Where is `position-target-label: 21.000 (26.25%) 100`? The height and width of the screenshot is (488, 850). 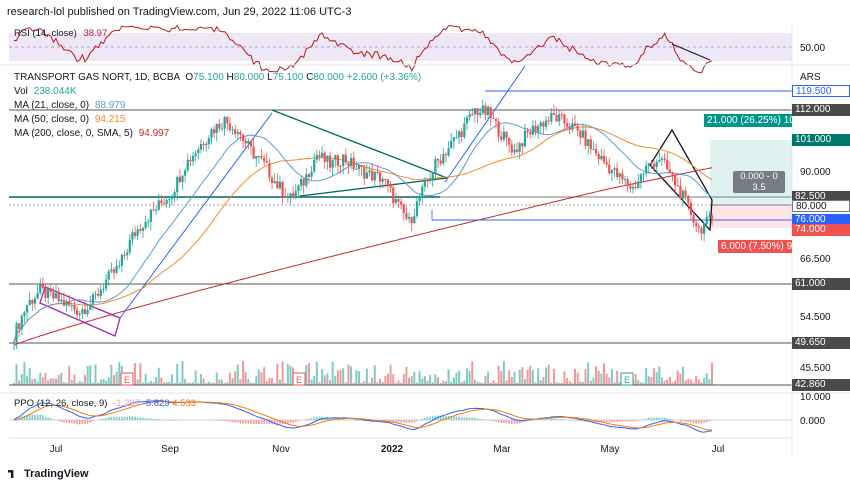 position-target-label: 21.000 (26.25%) 100 is located at coordinates (748, 120).